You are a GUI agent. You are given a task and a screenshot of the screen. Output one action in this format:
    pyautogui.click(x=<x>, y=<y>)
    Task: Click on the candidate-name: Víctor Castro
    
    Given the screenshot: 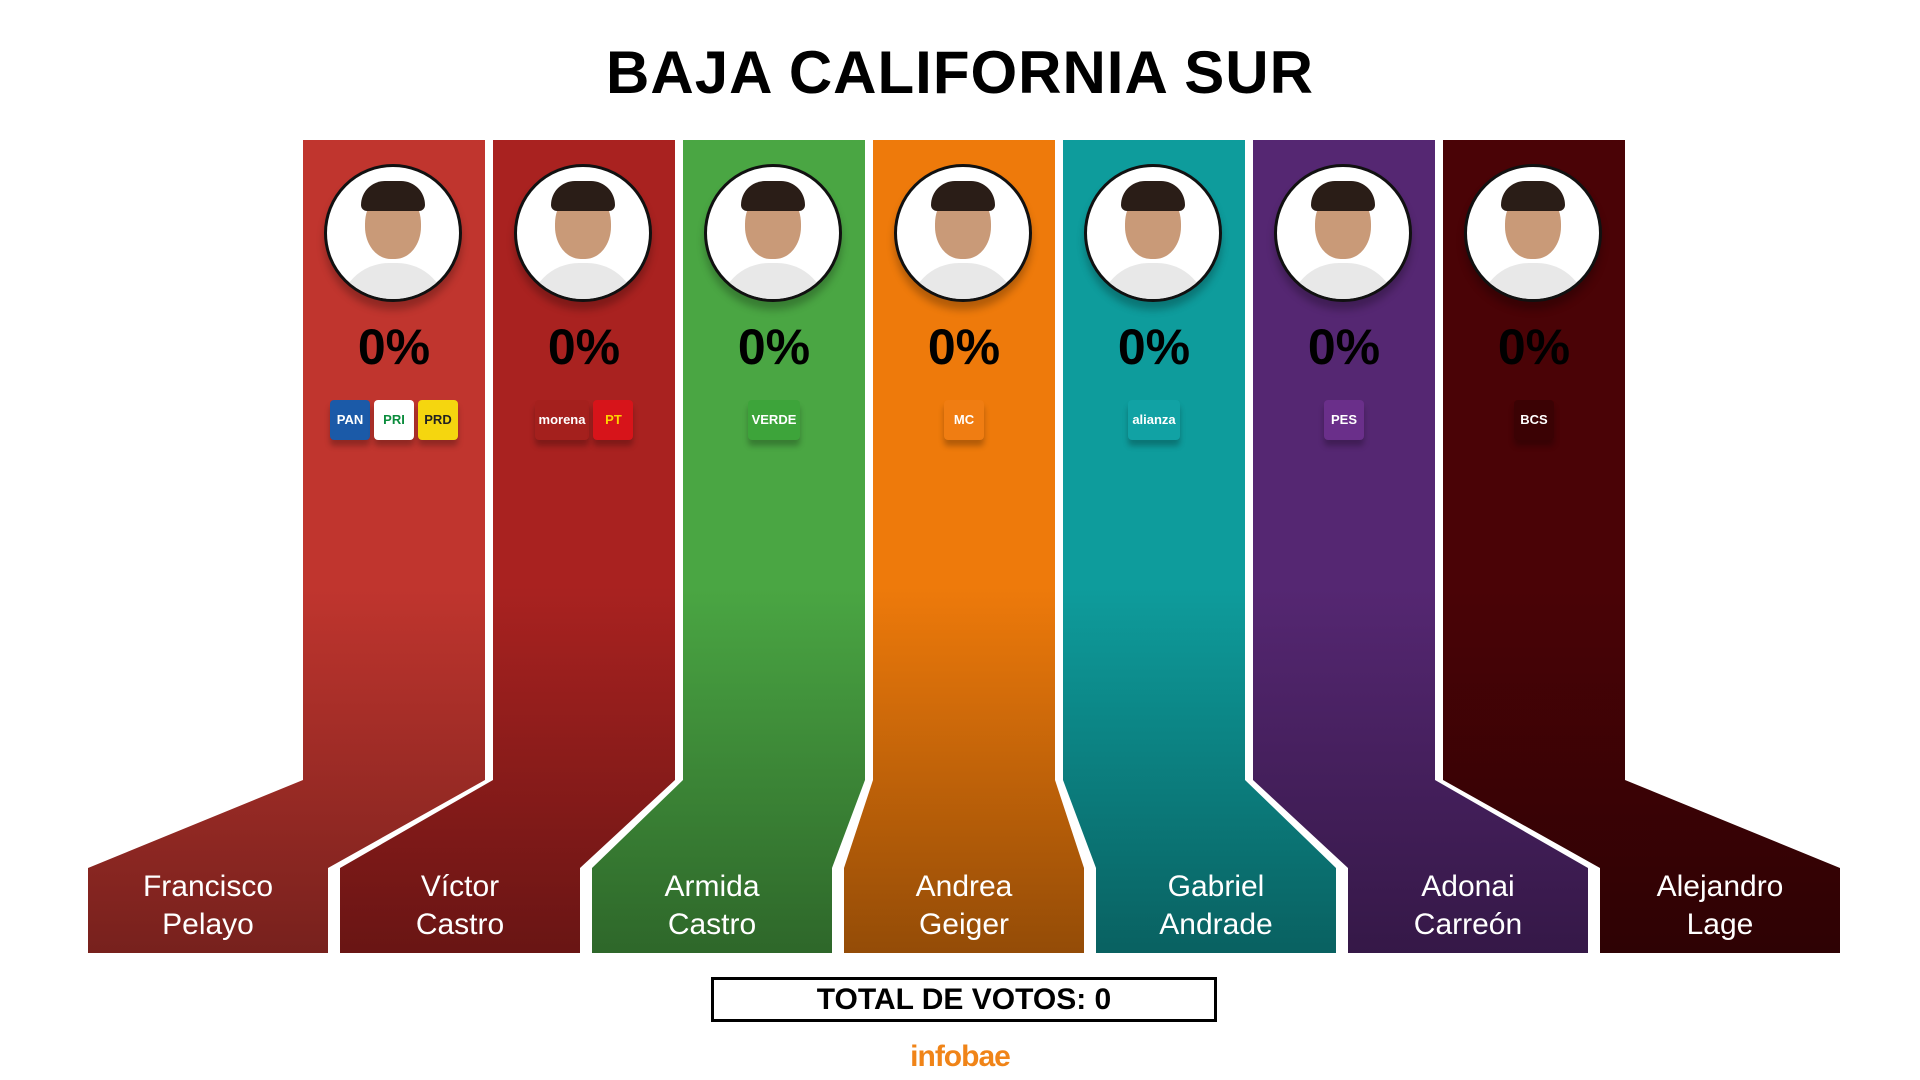 What is the action you would take?
    pyautogui.click(x=460, y=906)
    